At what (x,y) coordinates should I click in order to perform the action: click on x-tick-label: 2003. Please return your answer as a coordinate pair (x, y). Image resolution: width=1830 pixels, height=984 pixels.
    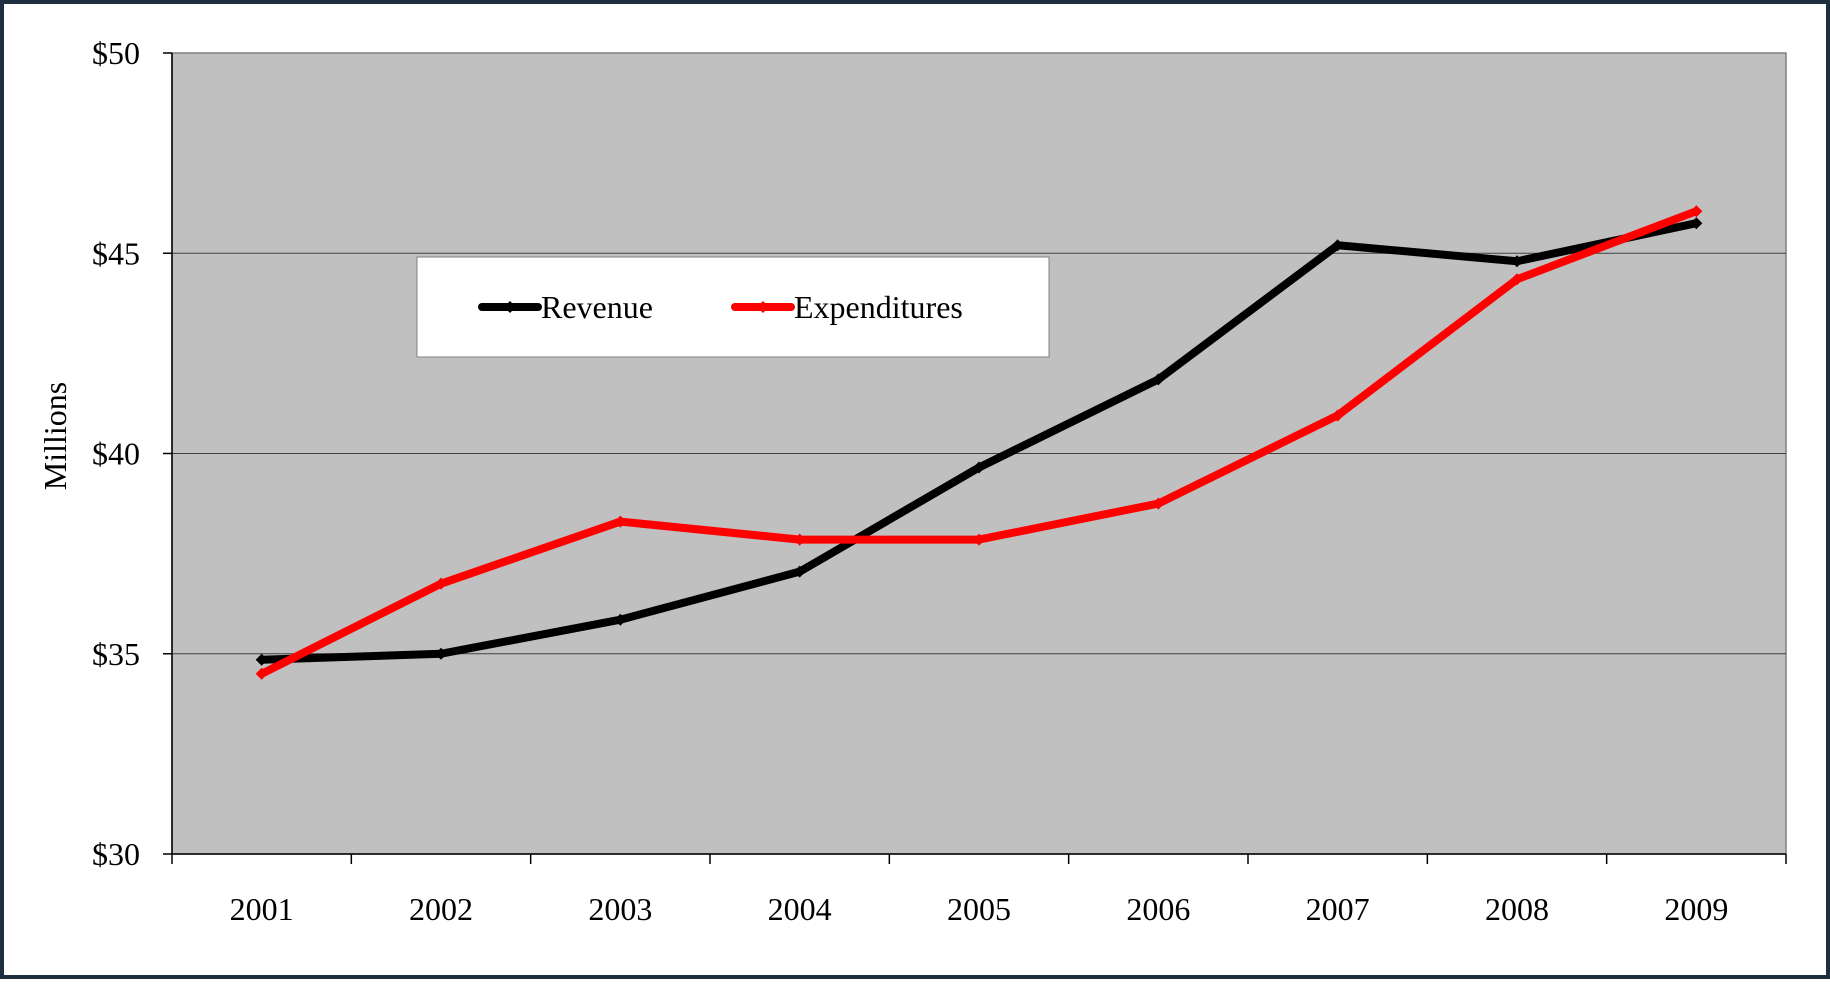
    Looking at the image, I should click on (620, 909).